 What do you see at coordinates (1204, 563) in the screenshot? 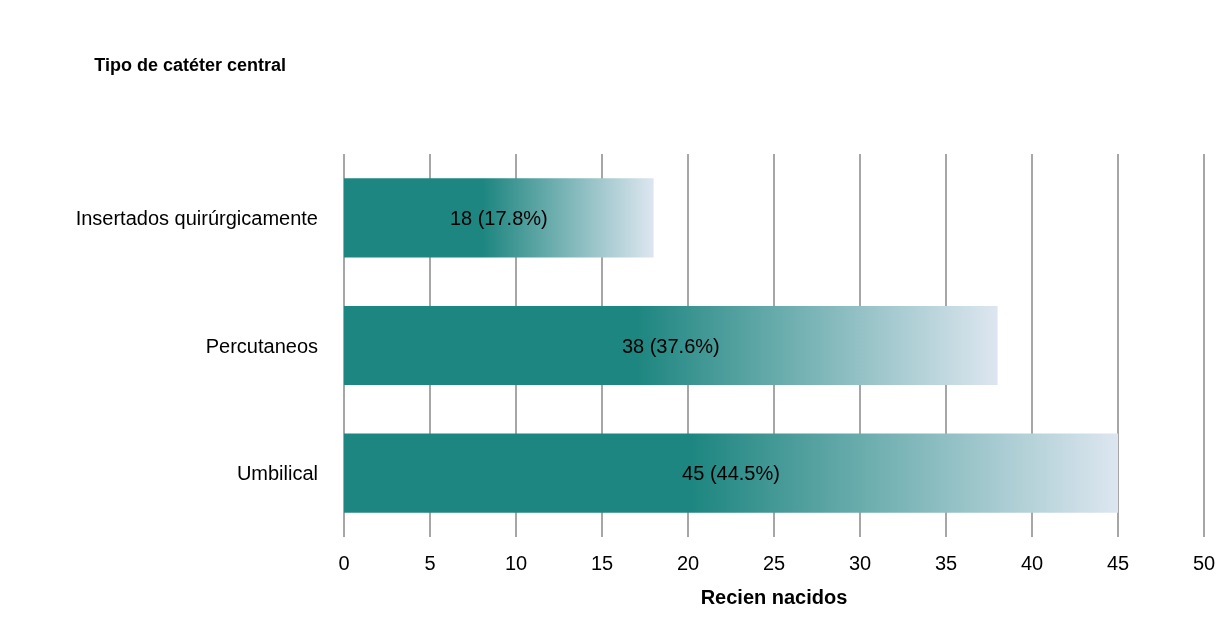
I see `x-tick-label: 50` at bounding box center [1204, 563].